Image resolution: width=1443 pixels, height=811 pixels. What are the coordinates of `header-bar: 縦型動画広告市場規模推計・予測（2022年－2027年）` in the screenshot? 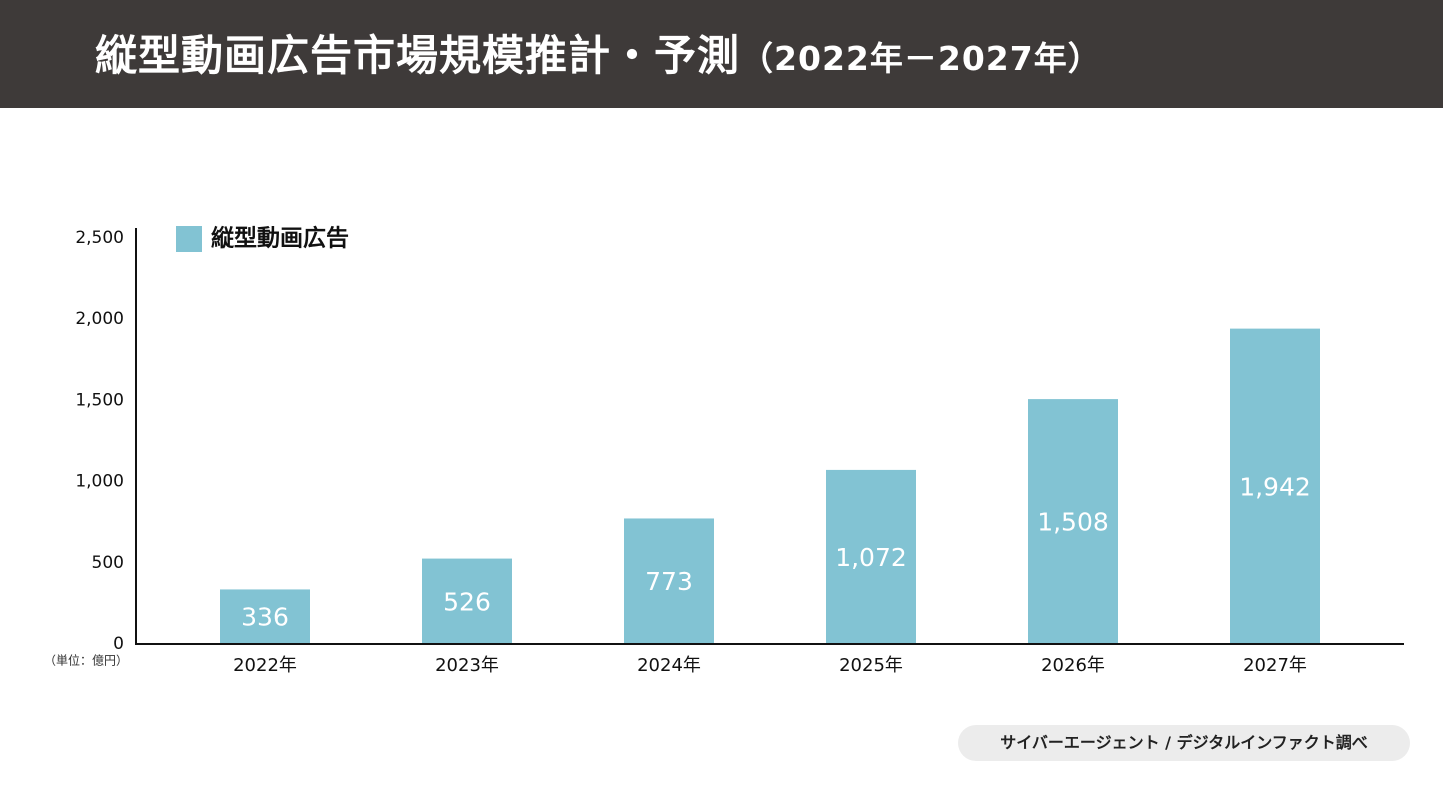 It's located at (721, 54).